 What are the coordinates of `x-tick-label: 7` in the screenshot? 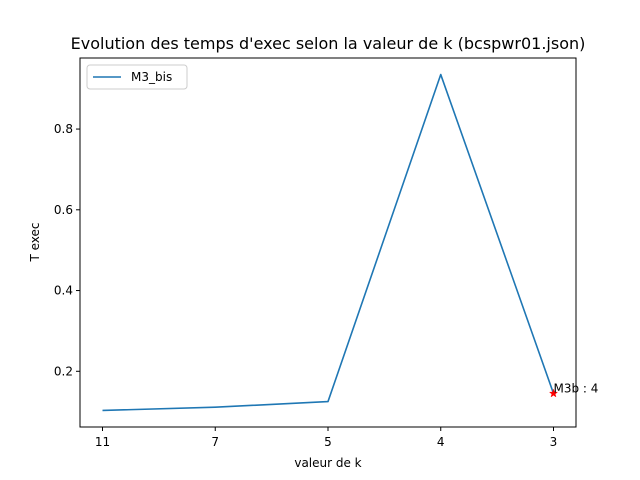 It's located at (215, 442).